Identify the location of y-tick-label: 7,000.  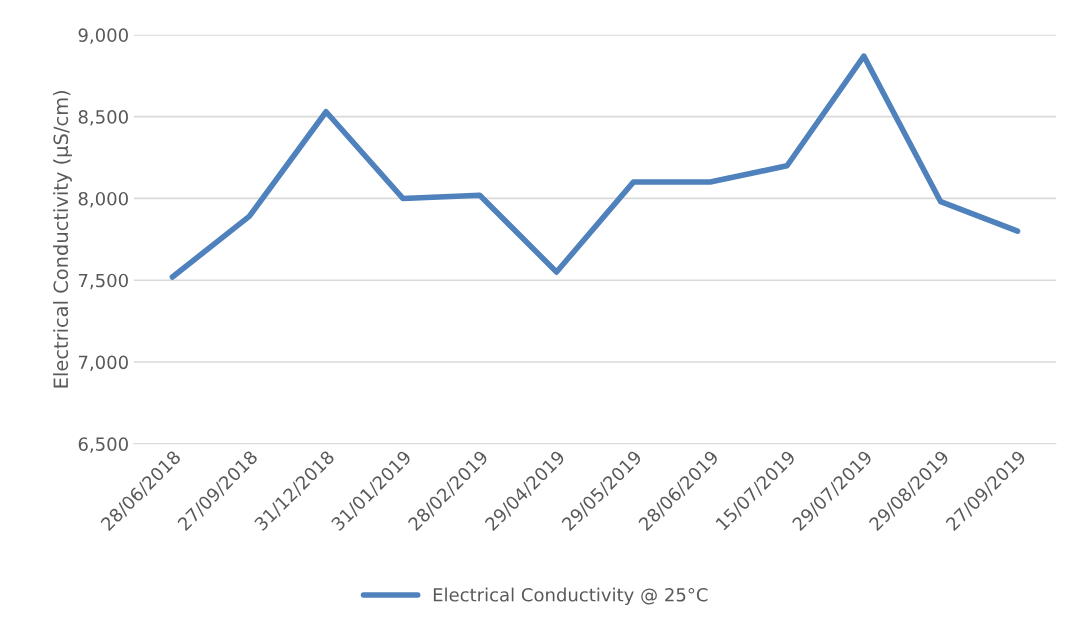
(103, 363).